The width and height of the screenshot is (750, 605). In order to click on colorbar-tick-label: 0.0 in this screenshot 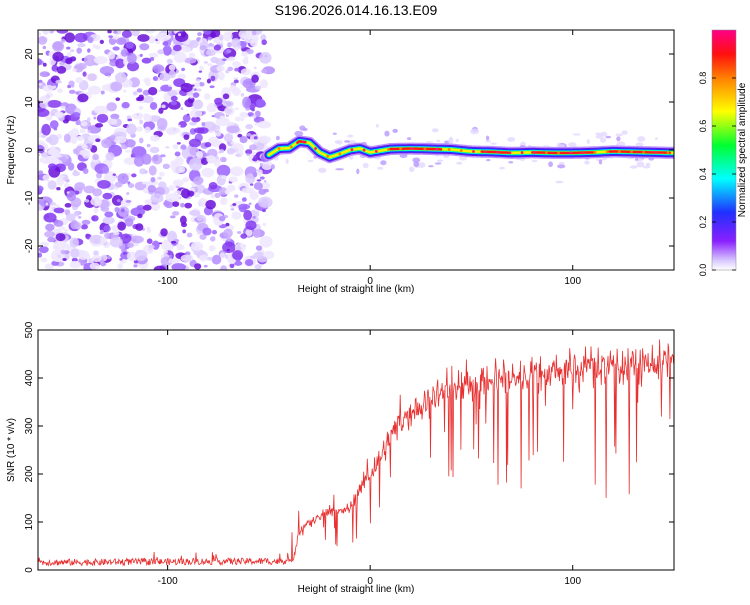, I will do `click(703, 270)`.